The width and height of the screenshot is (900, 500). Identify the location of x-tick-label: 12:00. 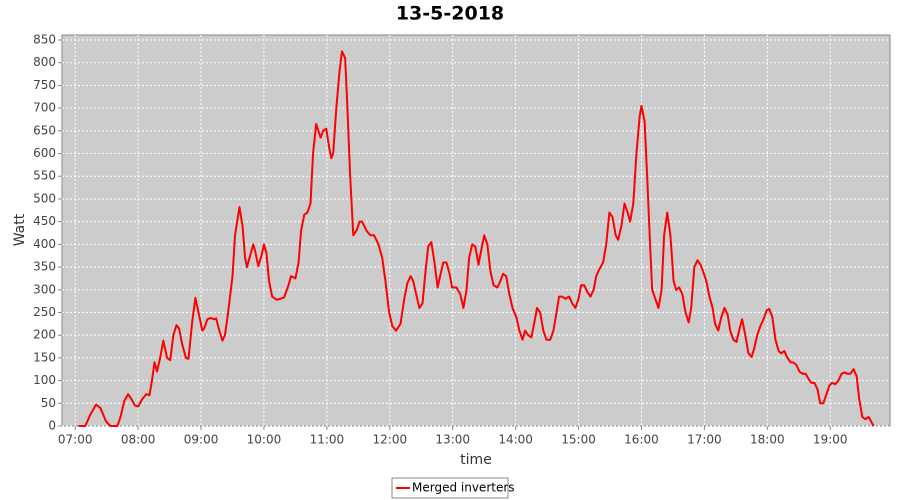
(390, 440).